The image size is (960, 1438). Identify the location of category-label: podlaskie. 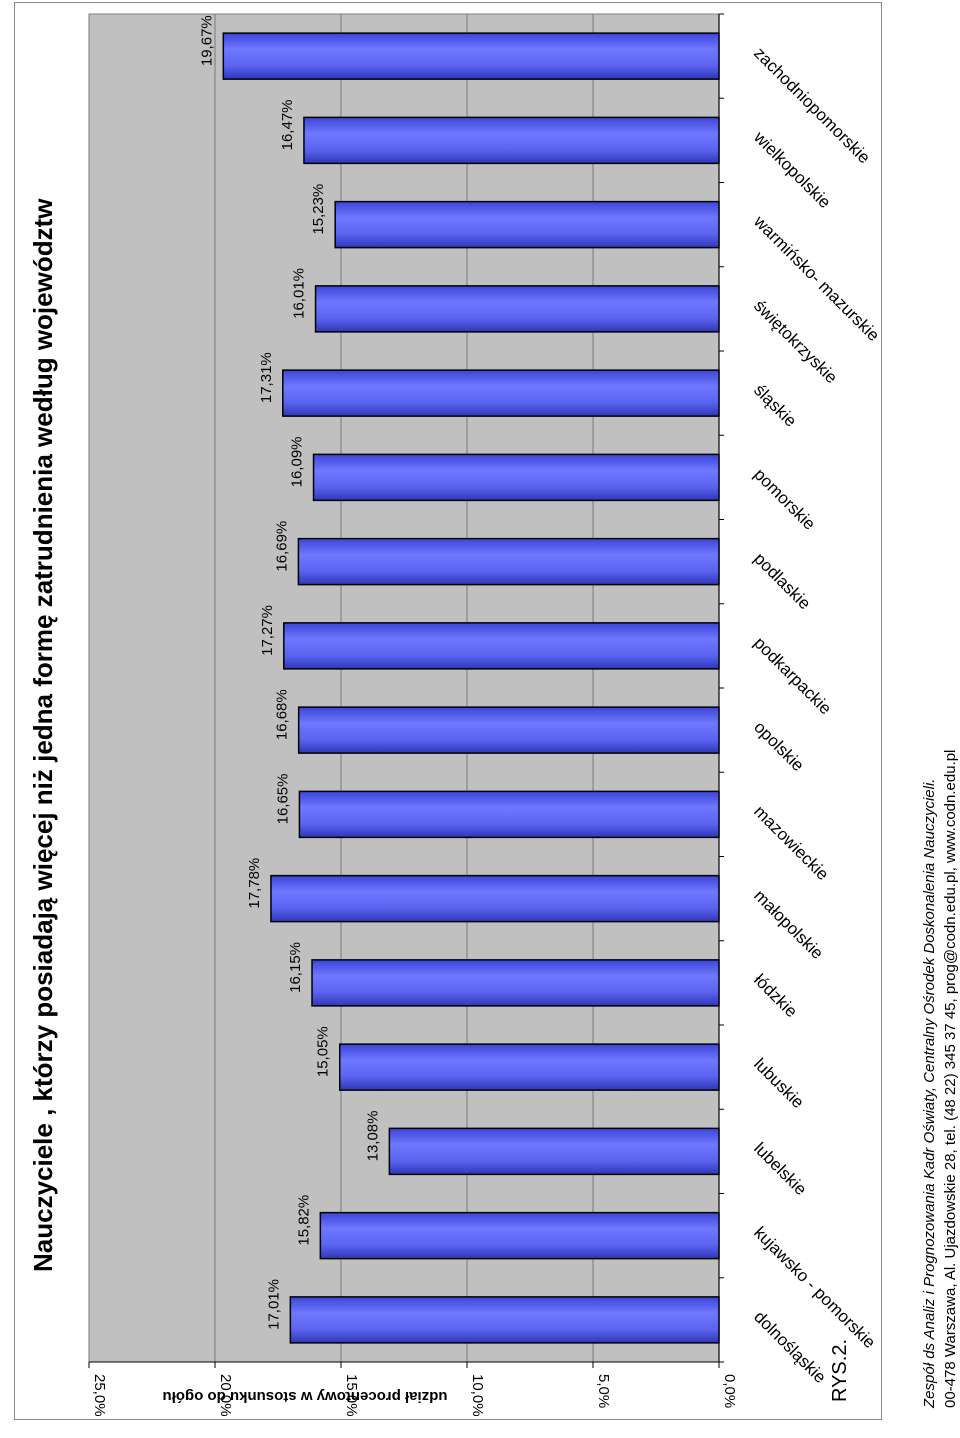
(782, 581).